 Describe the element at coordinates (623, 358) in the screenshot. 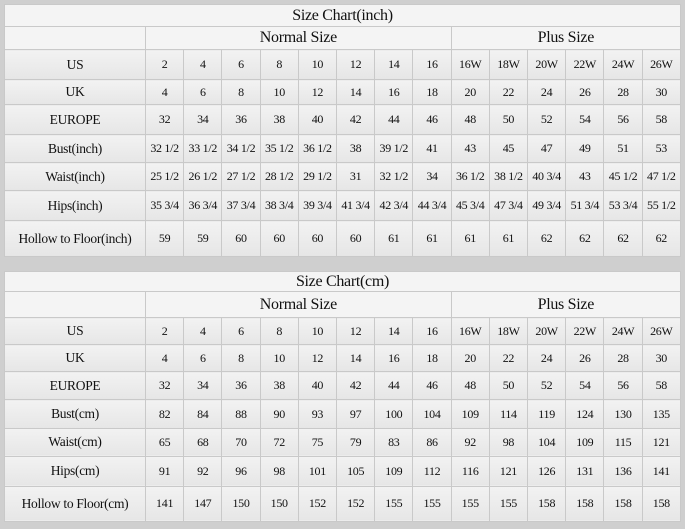

I see `cell-value: 28` at that location.